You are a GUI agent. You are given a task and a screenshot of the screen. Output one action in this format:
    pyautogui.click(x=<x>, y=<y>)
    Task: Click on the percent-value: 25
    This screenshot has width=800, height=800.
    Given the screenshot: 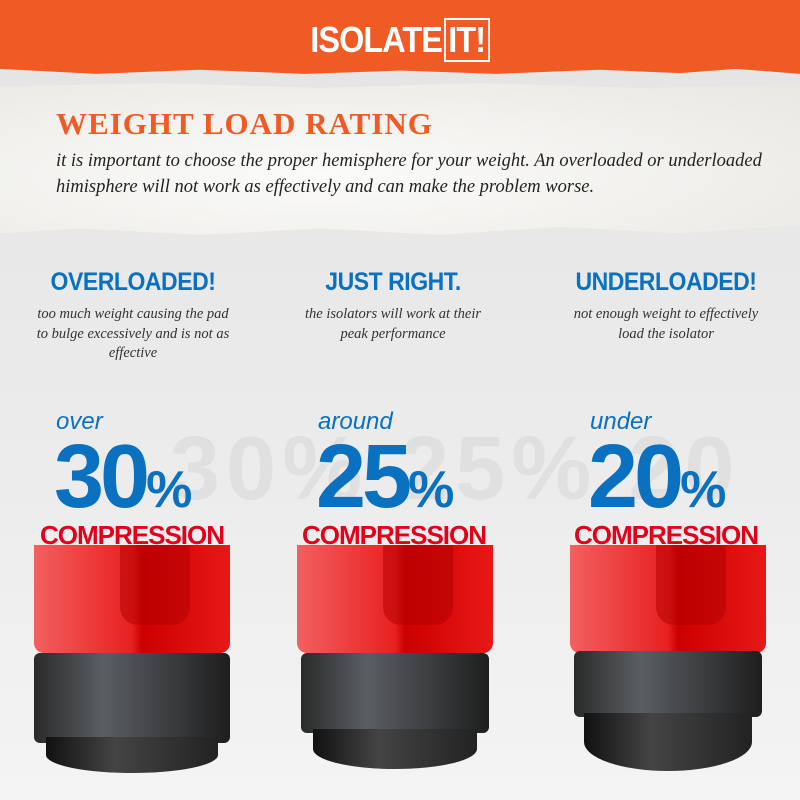 What is the action you would take?
    pyautogui.click(x=364, y=477)
    